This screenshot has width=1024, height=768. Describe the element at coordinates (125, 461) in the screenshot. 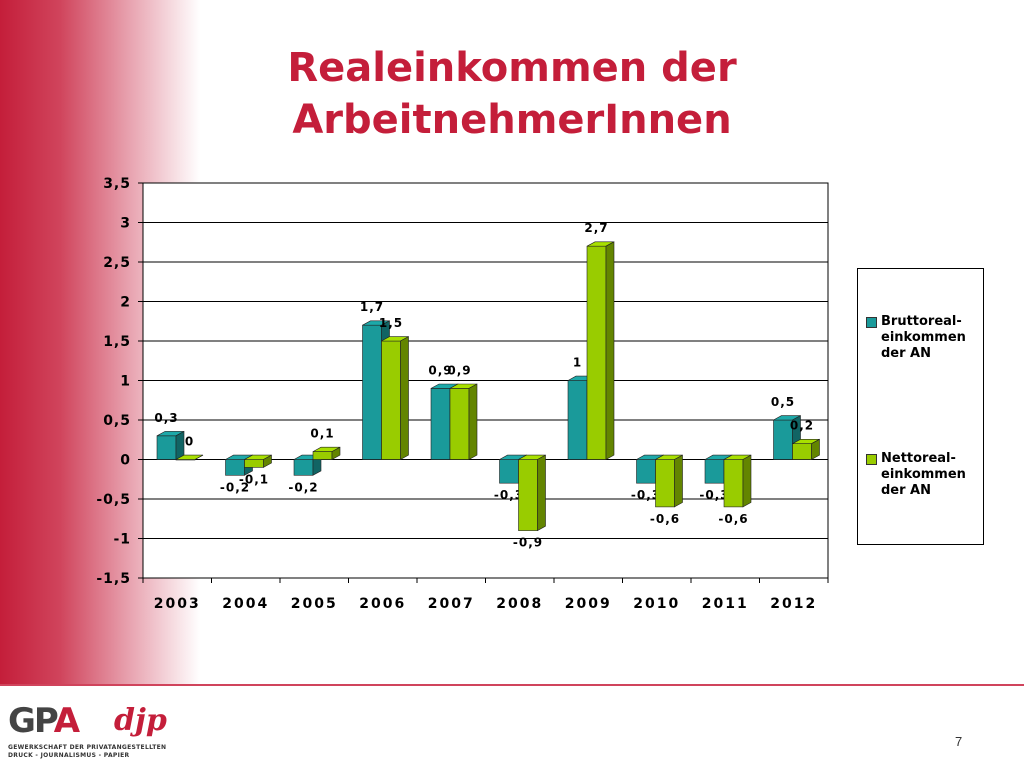

I see `y-tick-label: 0` at that location.